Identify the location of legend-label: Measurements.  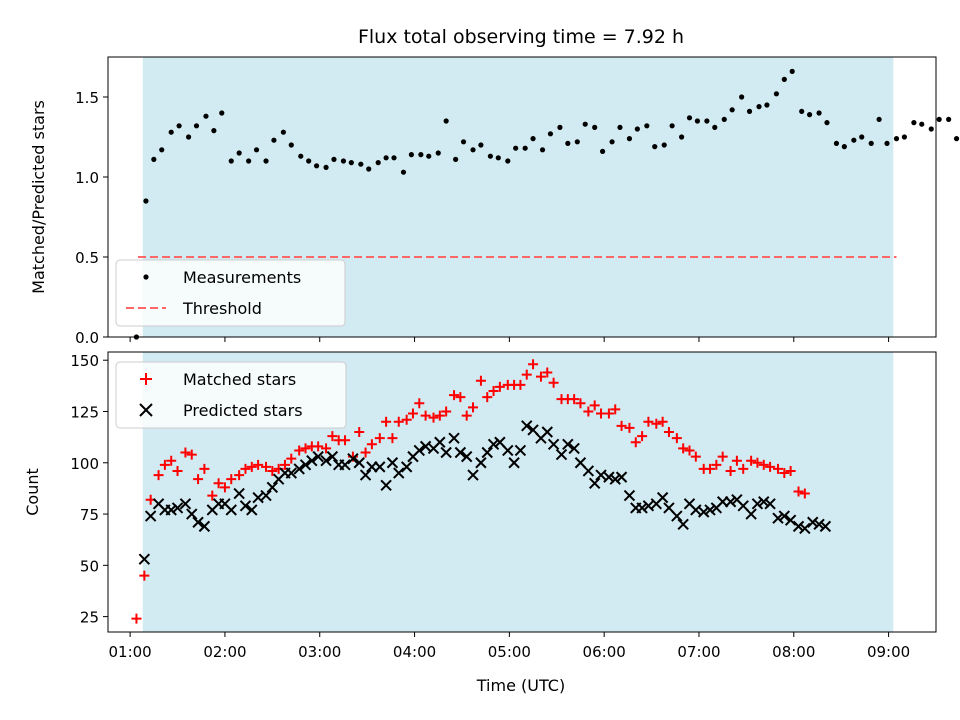
(242, 277).